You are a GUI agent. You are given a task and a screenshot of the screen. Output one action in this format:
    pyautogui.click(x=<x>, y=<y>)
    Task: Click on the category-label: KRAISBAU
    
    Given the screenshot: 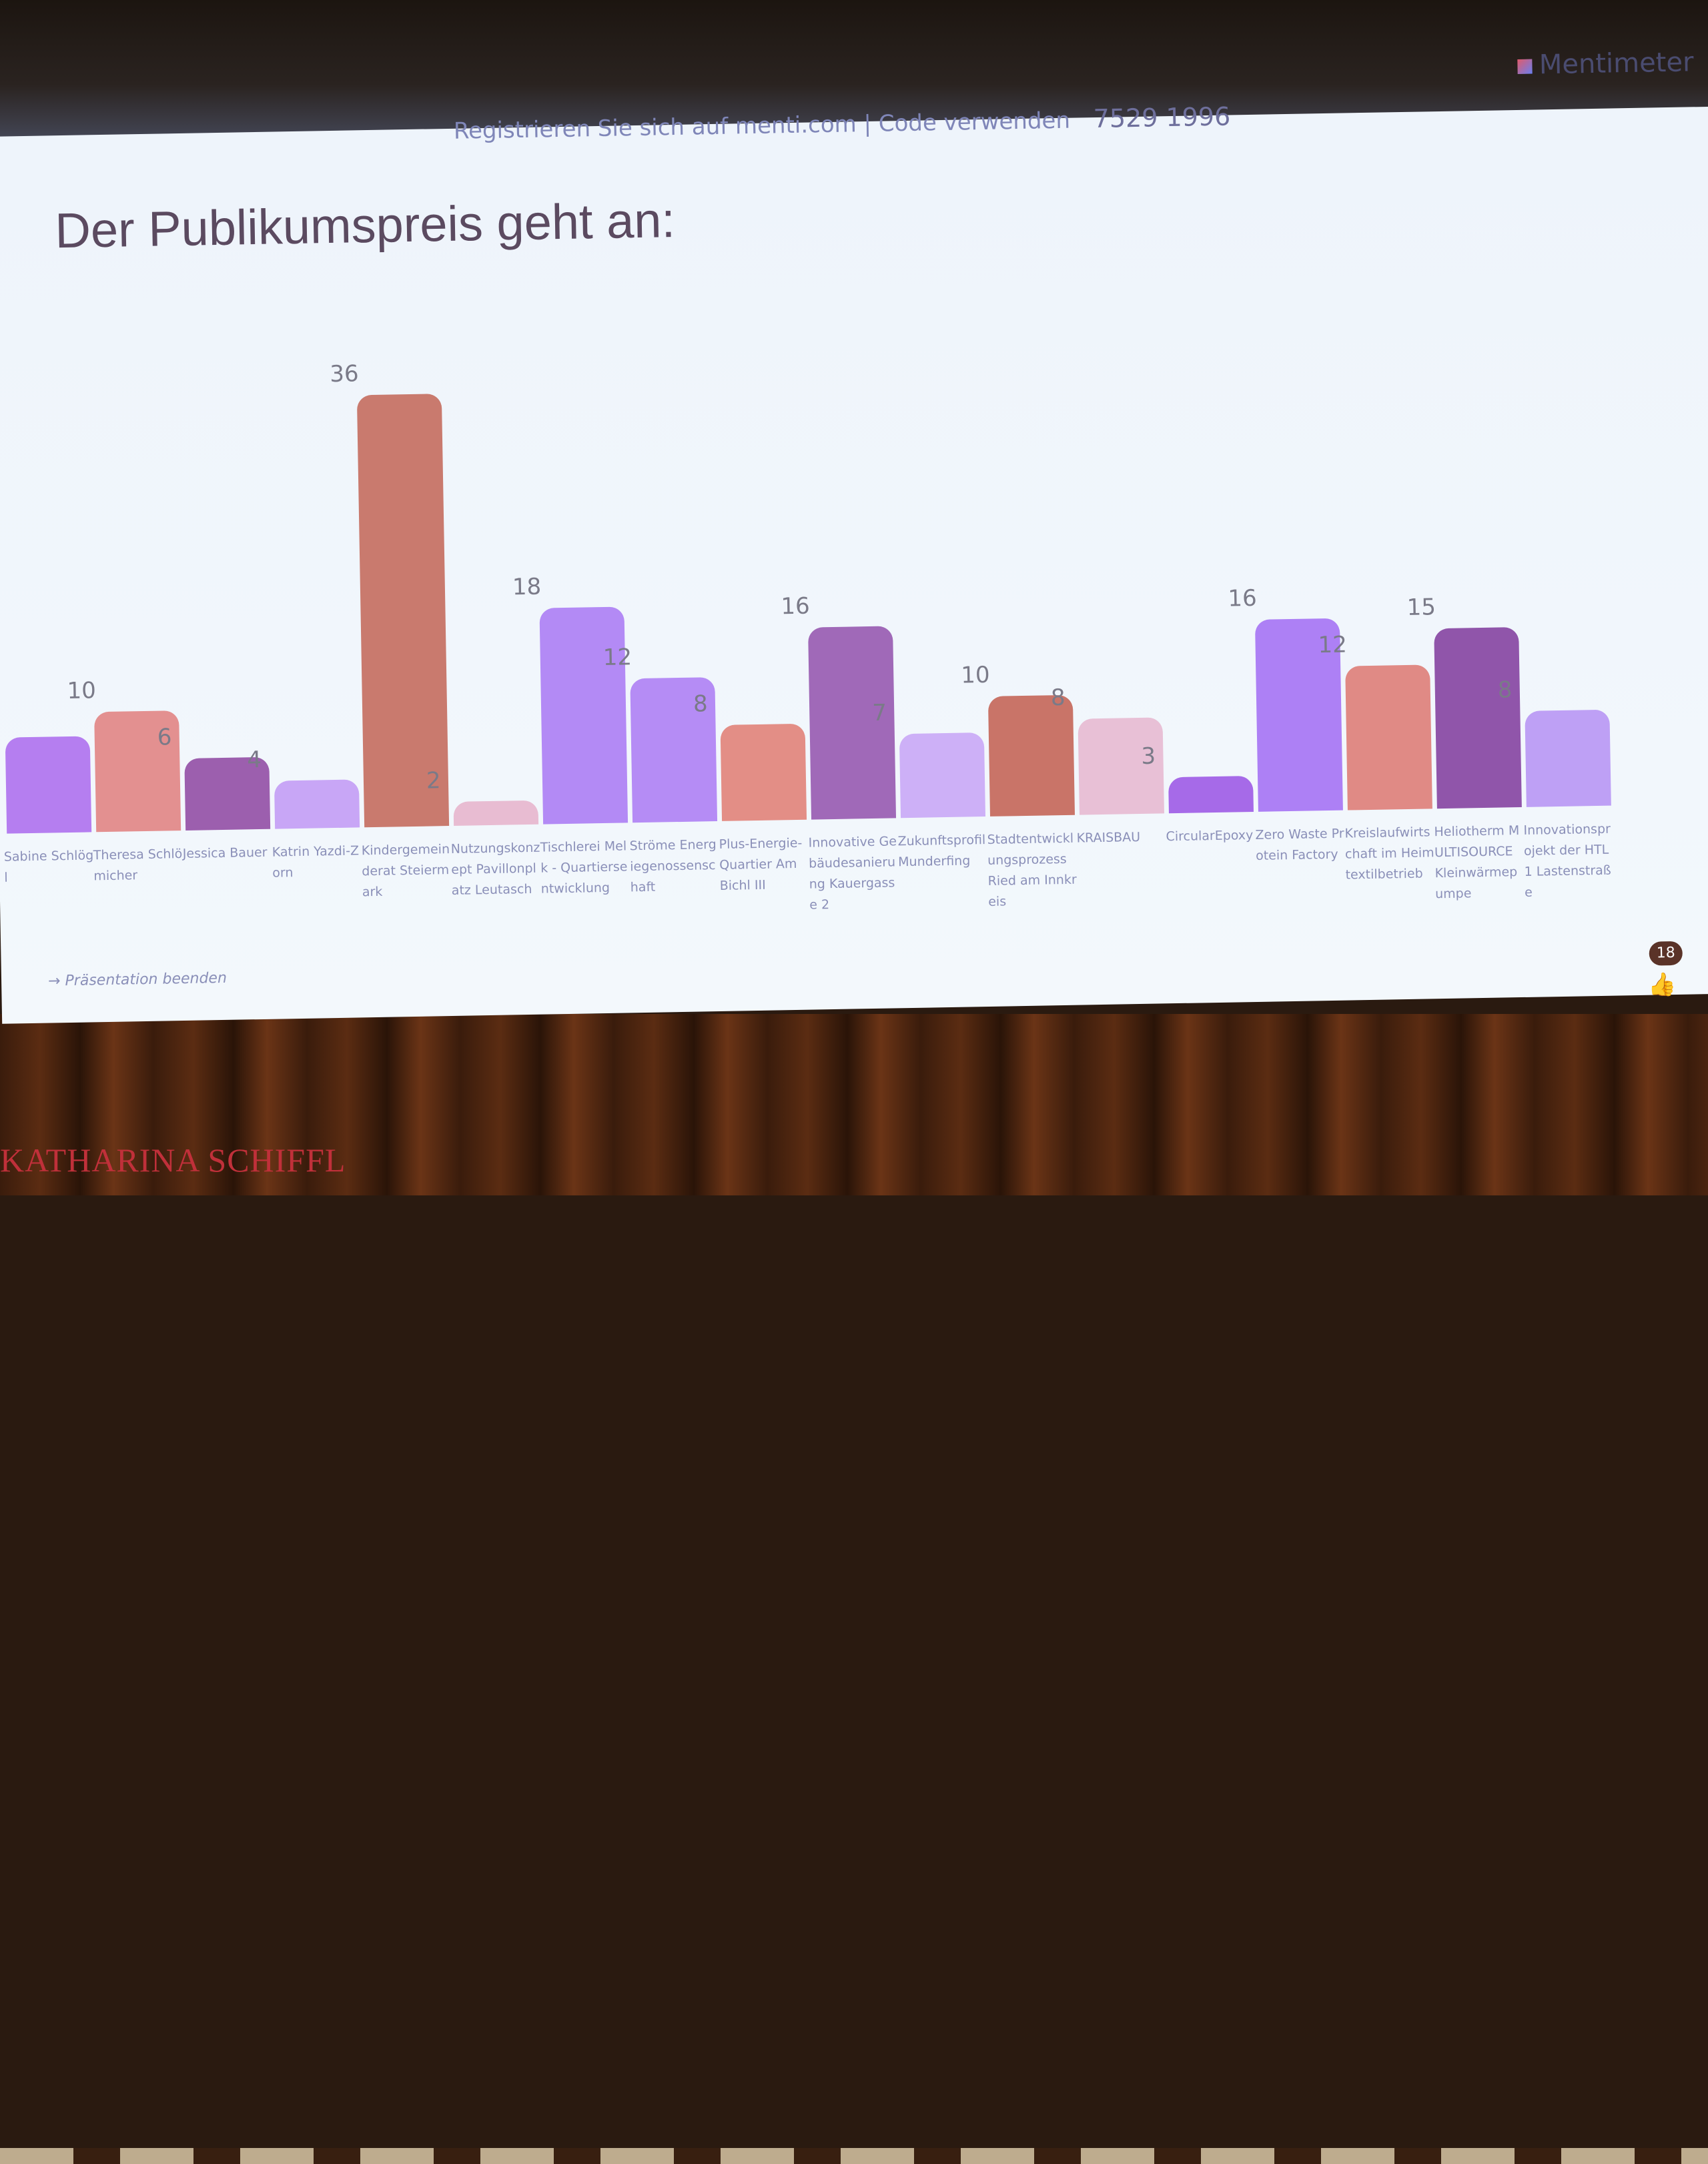 What is the action you would take?
    pyautogui.click(x=1109, y=837)
    